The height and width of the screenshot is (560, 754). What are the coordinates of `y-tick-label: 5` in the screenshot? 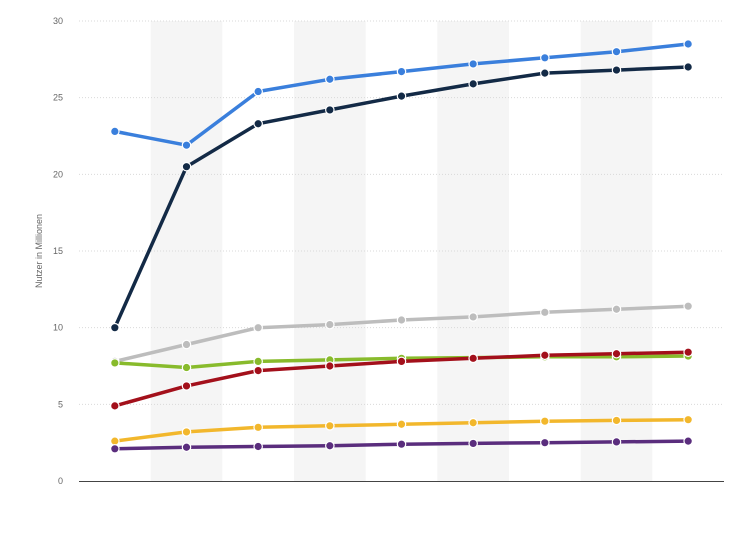 It's located at (60, 404).